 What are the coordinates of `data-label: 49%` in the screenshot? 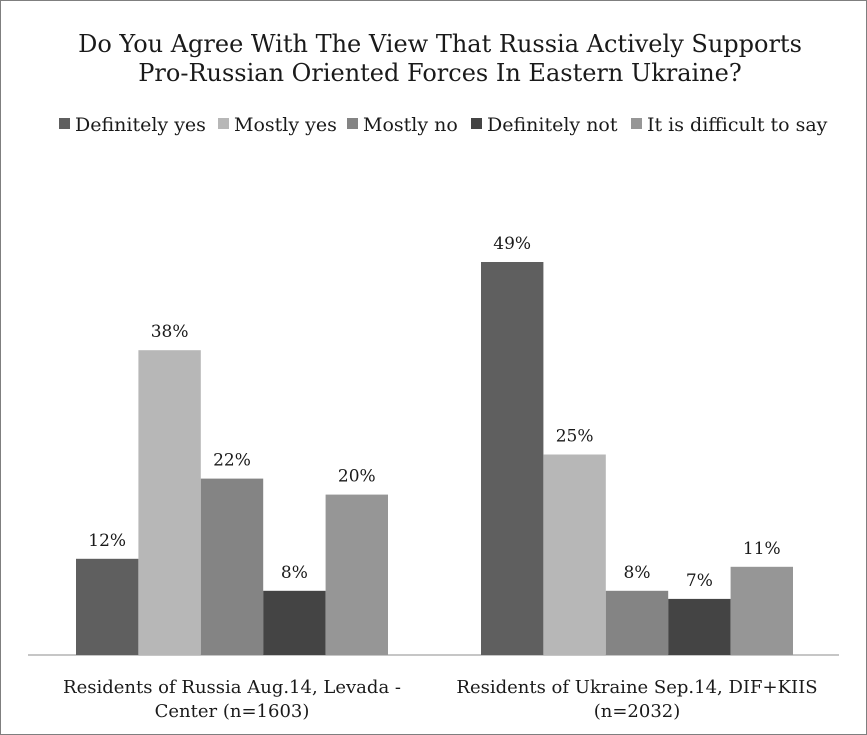 It's located at (512, 244).